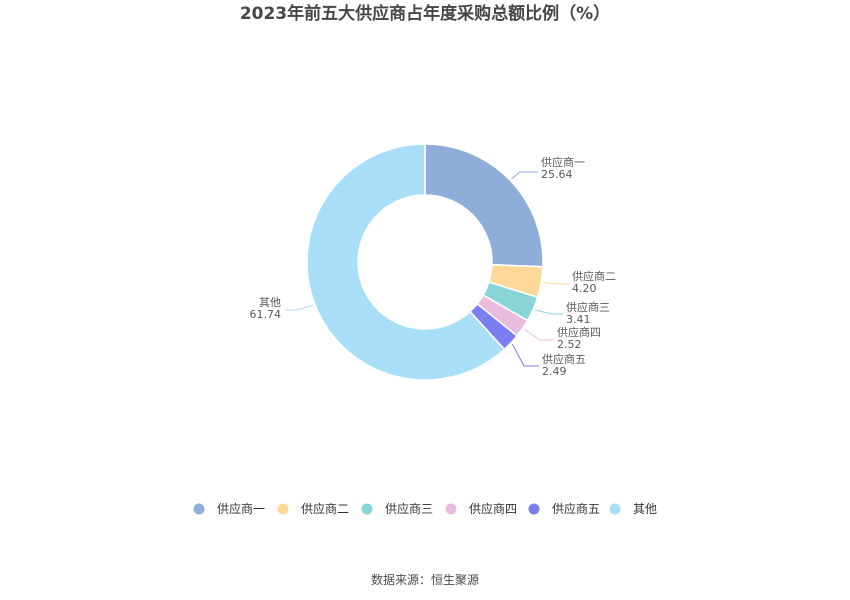  I want to click on legend-item-4: 供应商四, so click(481, 508).